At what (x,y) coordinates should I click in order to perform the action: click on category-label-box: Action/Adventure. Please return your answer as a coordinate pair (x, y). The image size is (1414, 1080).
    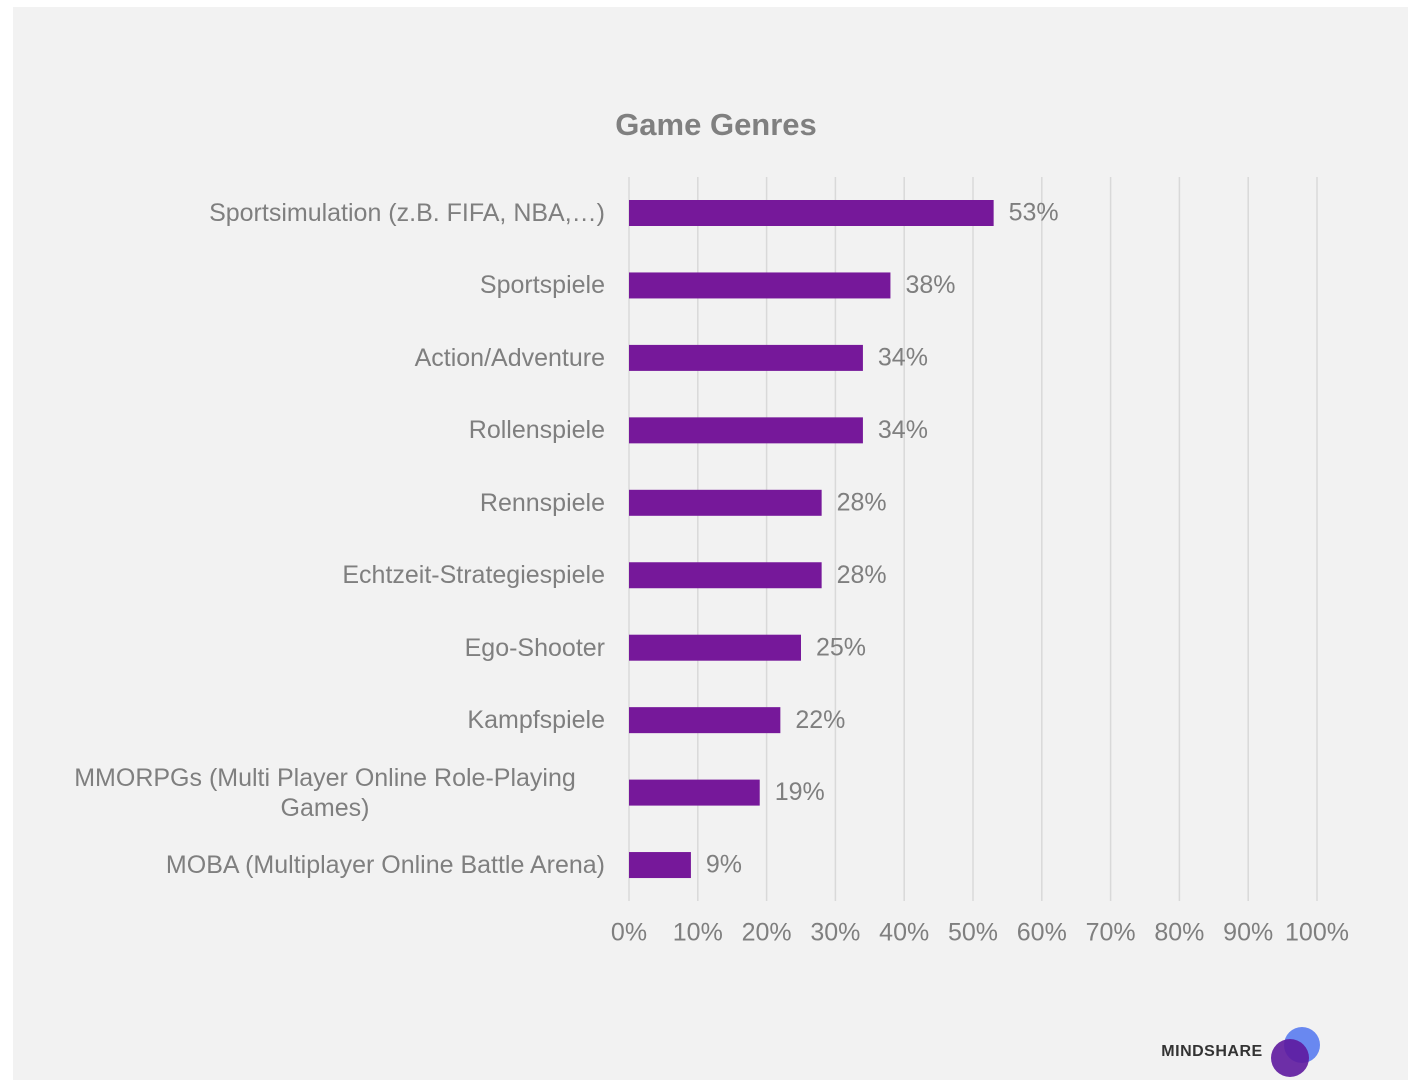
    Looking at the image, I should click on (325, 358).